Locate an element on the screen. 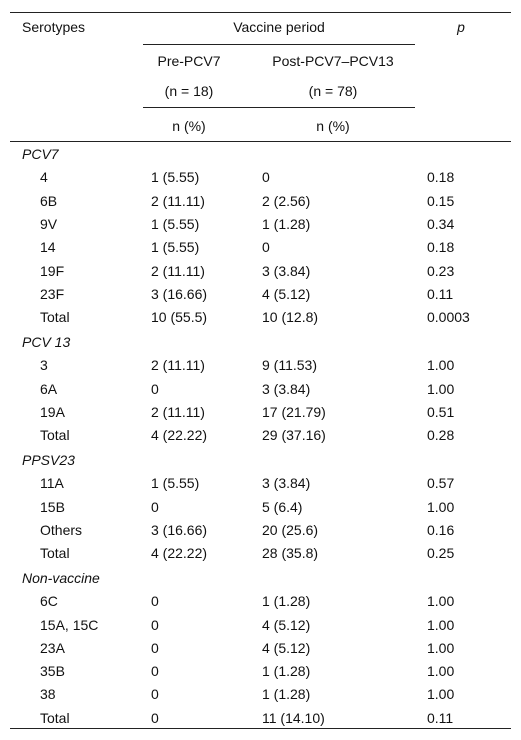 The image size is (521, 740). cell: 23F is located at coordinates (52, 293).